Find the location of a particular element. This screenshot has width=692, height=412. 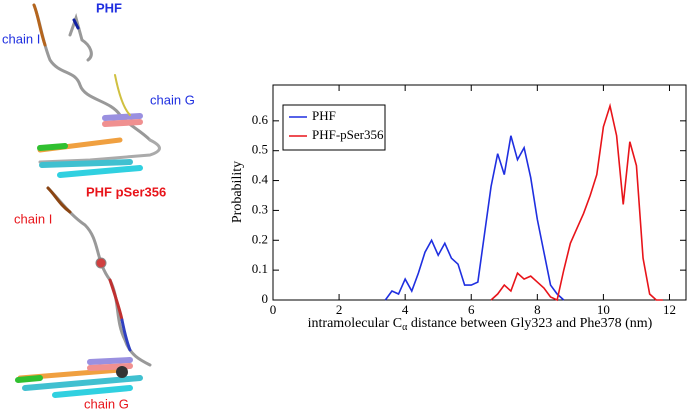

structure-bottom is located at coordinates (83, 292).